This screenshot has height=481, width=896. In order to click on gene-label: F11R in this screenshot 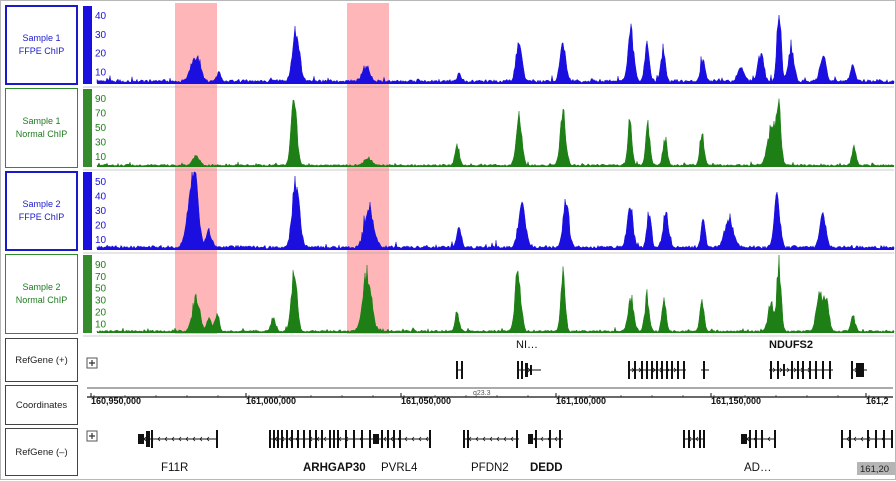, I will do `click(174, 468)`.